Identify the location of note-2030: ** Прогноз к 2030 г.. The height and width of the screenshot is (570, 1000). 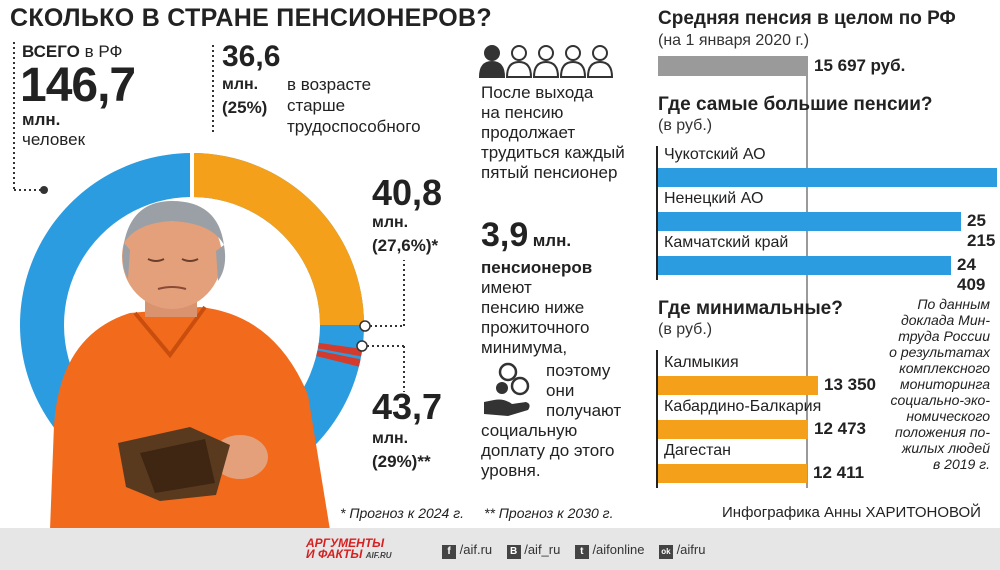
(549, 513).